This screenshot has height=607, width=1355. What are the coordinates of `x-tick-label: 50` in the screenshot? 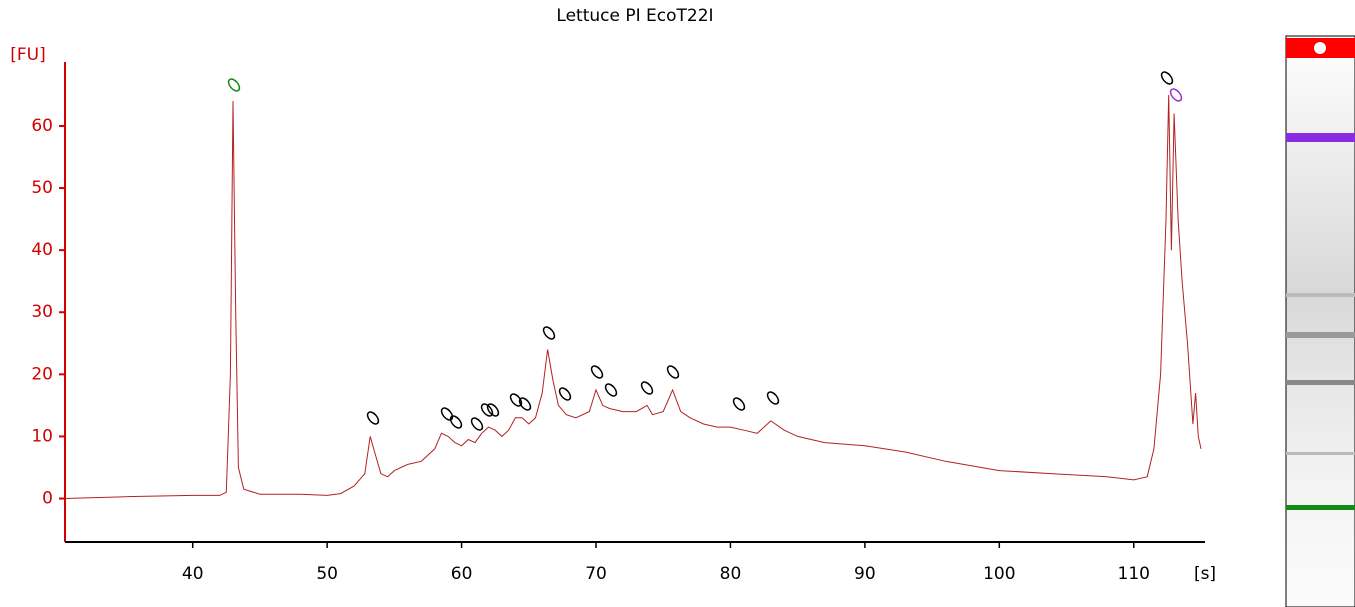 It's located at (327, 574).